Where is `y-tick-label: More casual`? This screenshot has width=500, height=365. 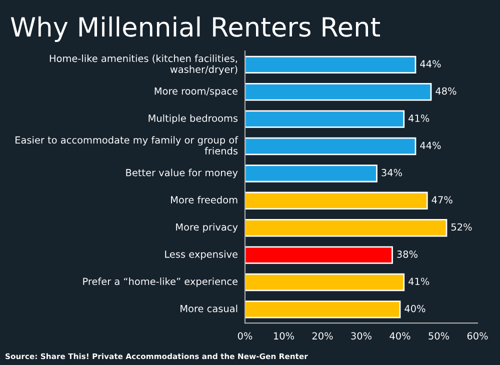 y-tick-label: More casual is located at coordinates (209, 308).